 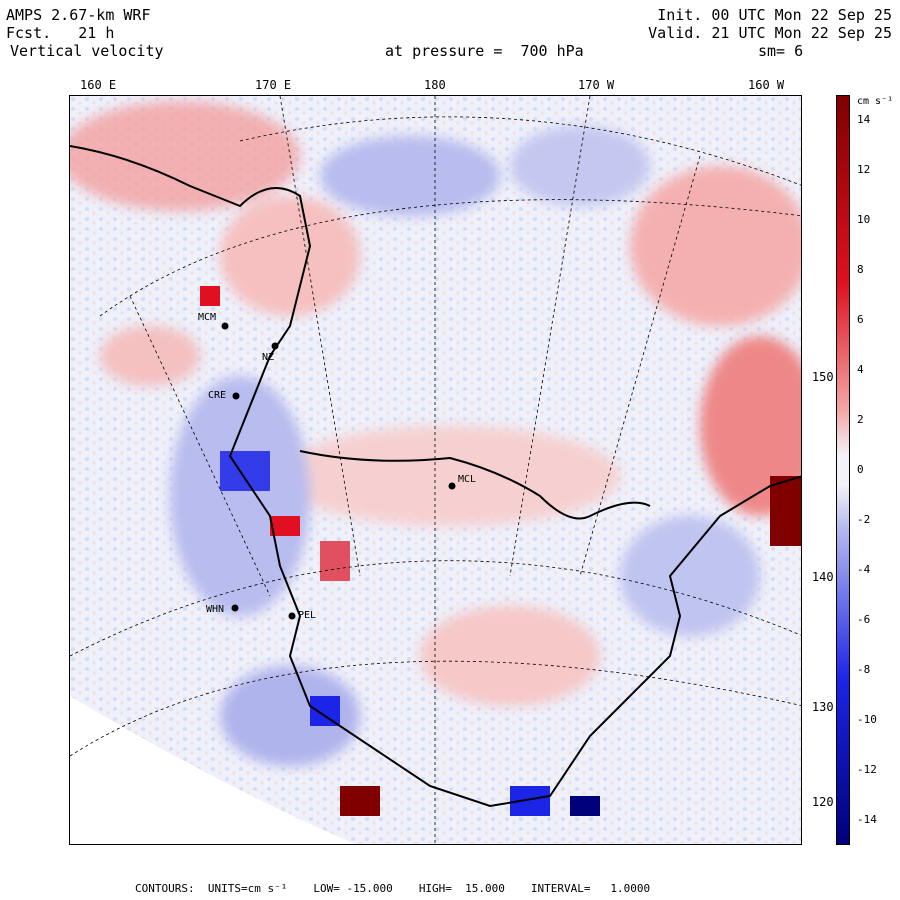 What do you see at coordinates (87, 51) in the screenshot?
I see `field-name: Vertical velocity` at bounding box center [87, 51].